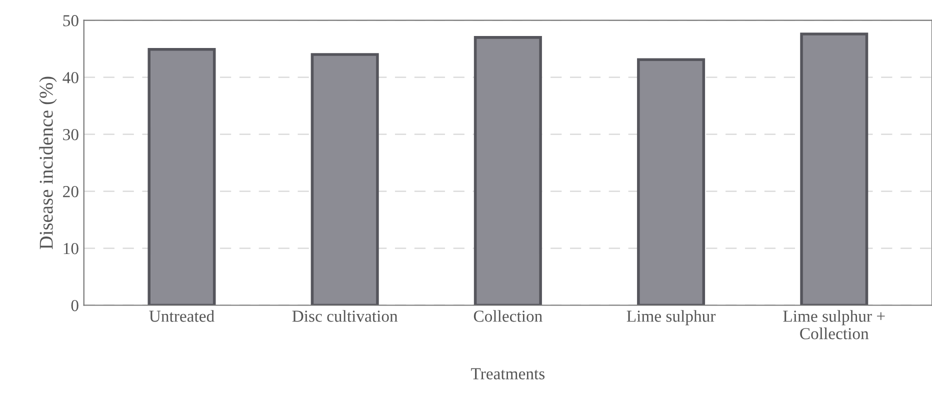  I want to click on y-tick-label: 30, so click(70, 134).